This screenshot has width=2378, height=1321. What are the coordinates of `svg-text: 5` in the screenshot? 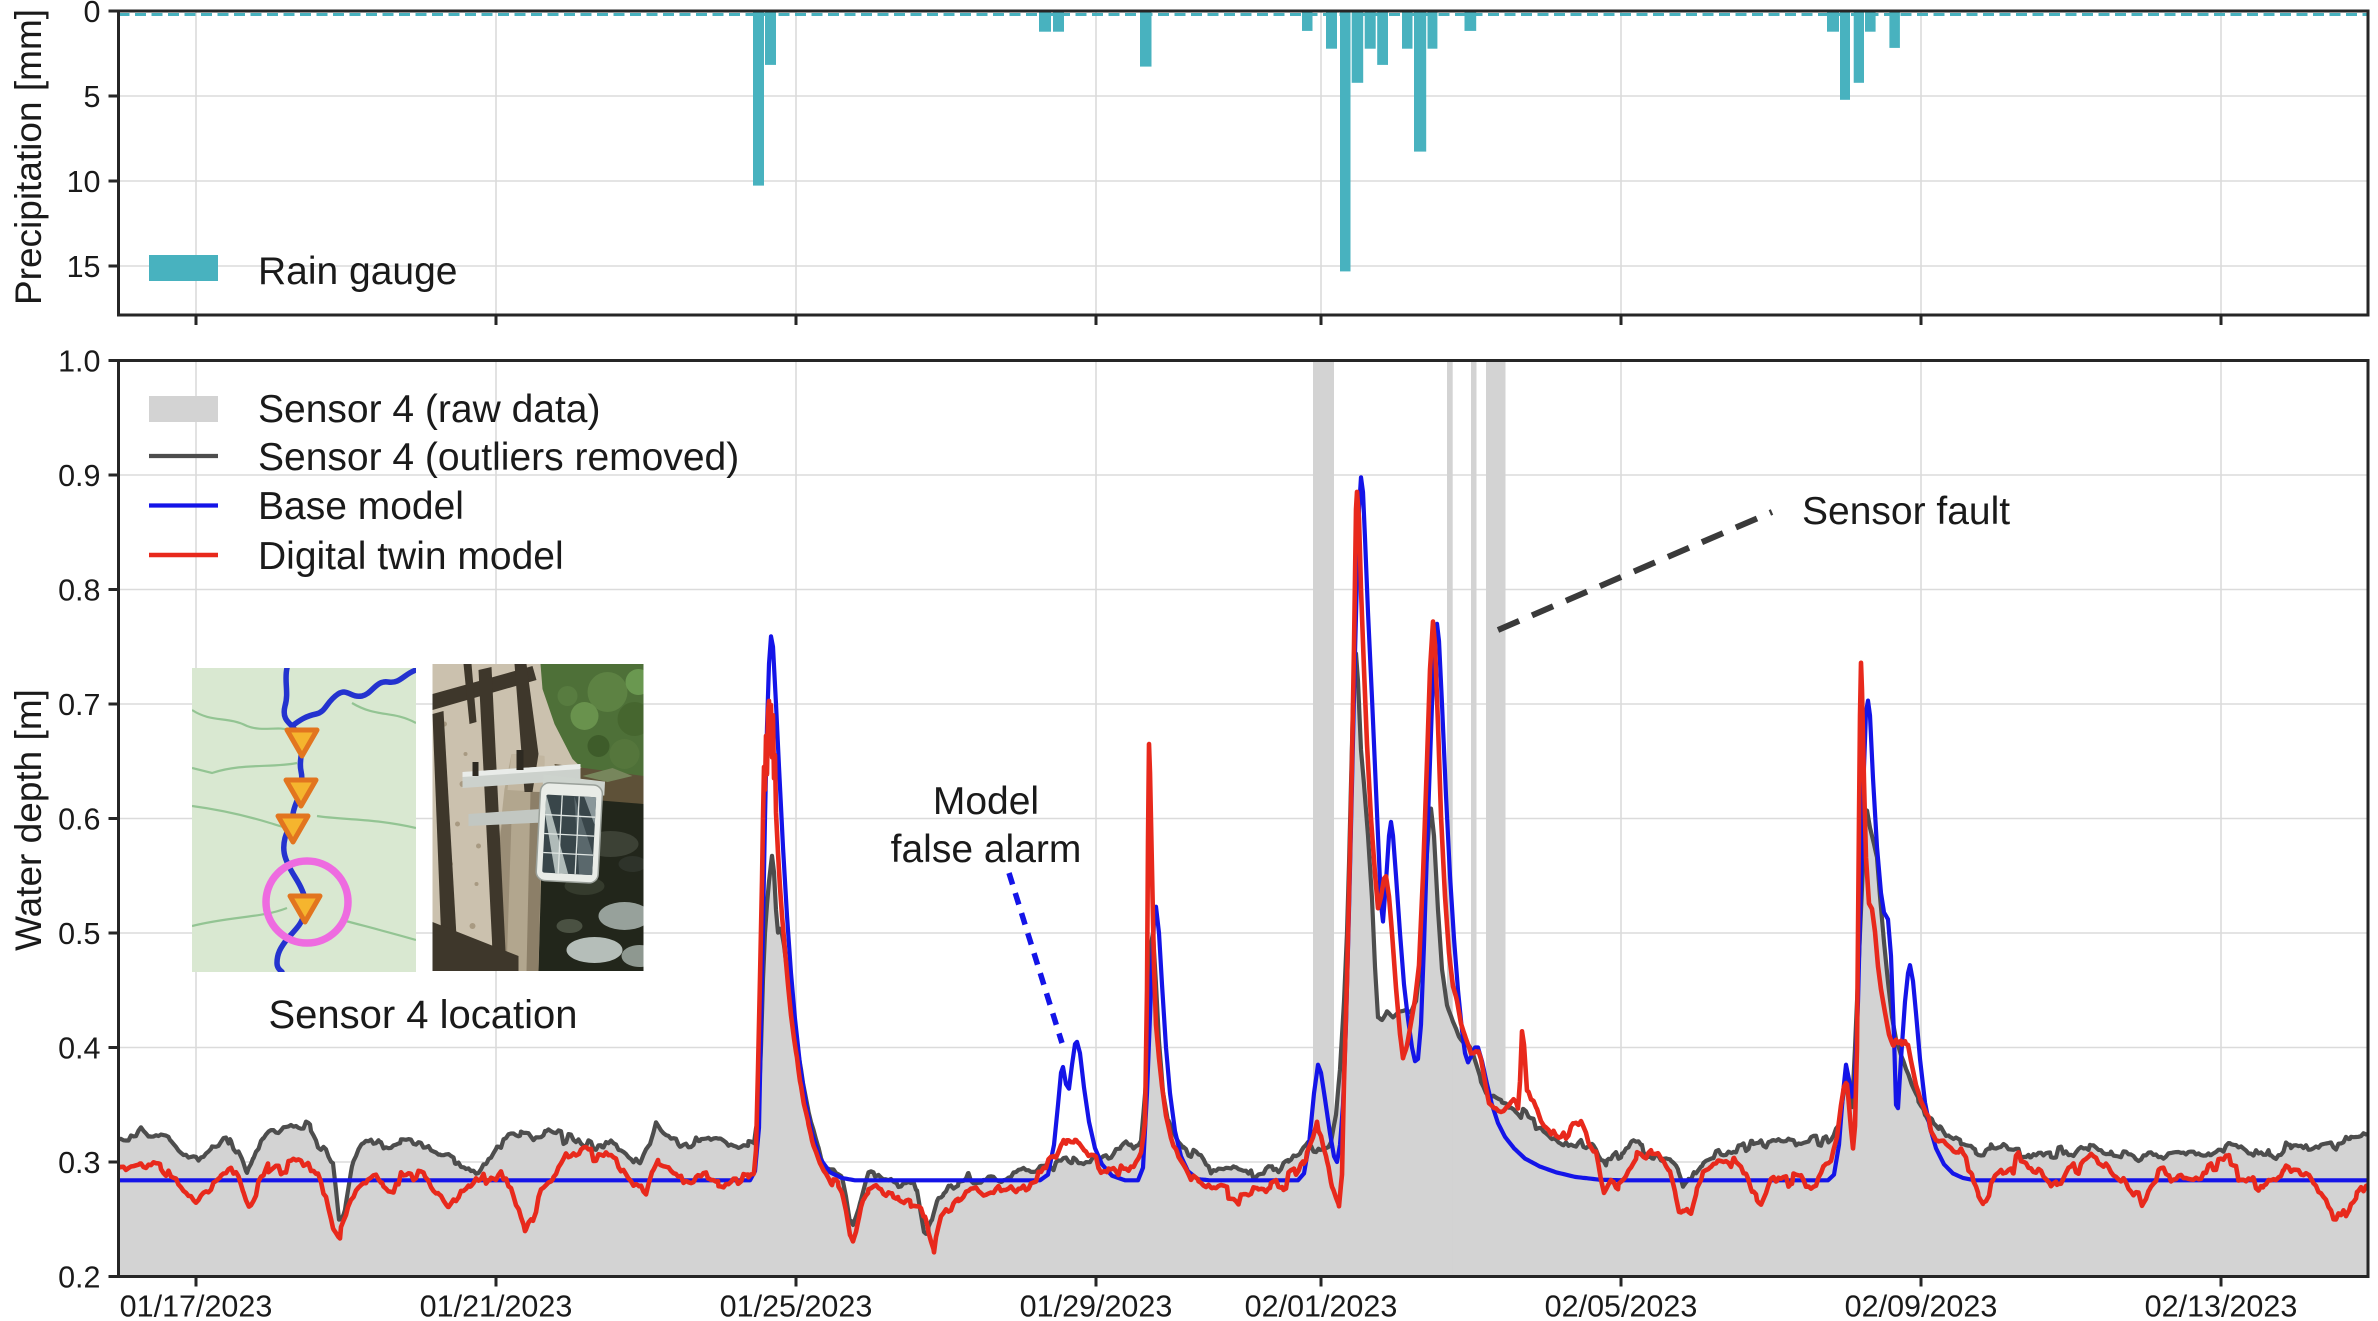 It's located at (92, 97).